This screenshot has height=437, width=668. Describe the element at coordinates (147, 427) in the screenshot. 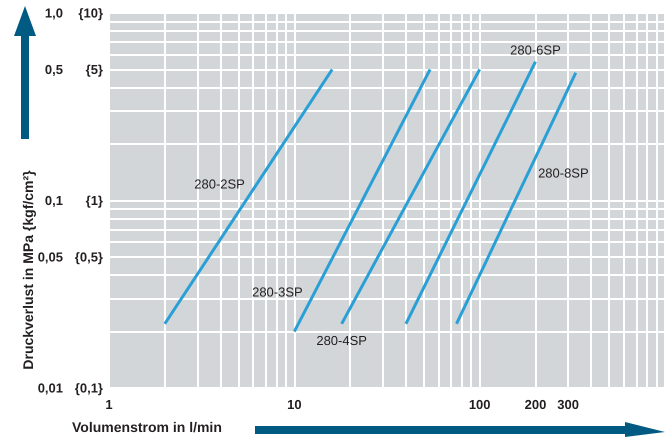

I see `x-axis-title: Volumenstrom in l/min` at that location.